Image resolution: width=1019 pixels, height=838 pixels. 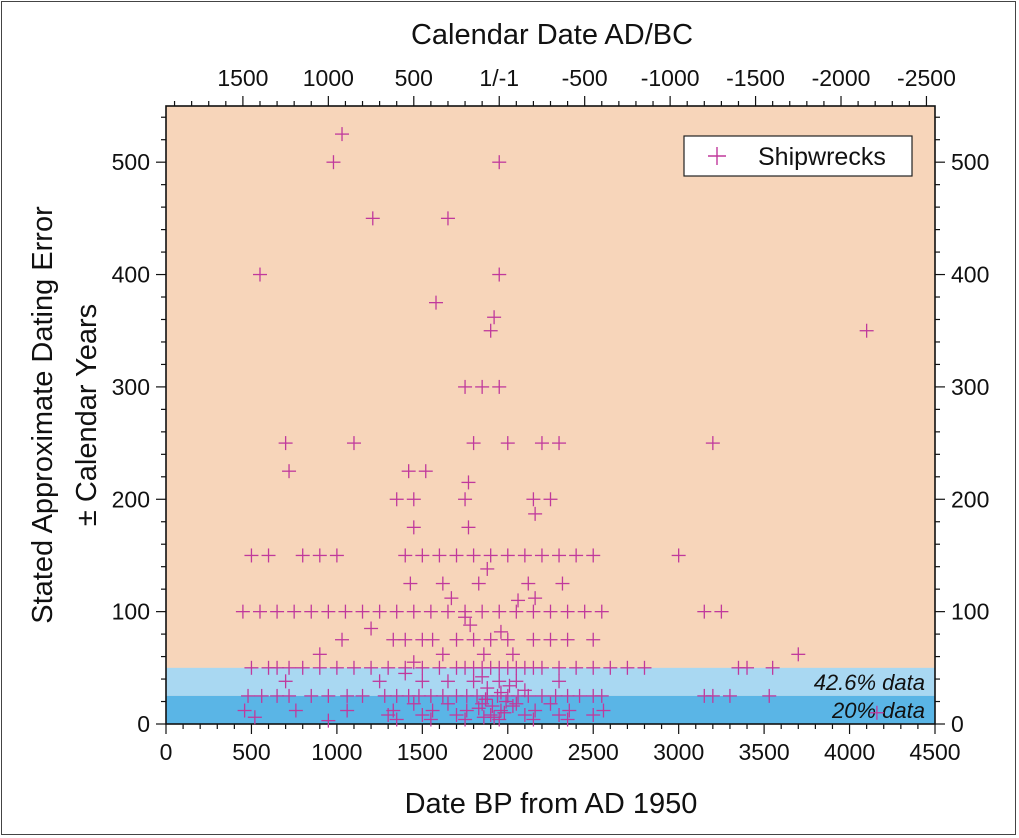 I want to click on y-tick-label-right: 100, so click(x=970, y=612).